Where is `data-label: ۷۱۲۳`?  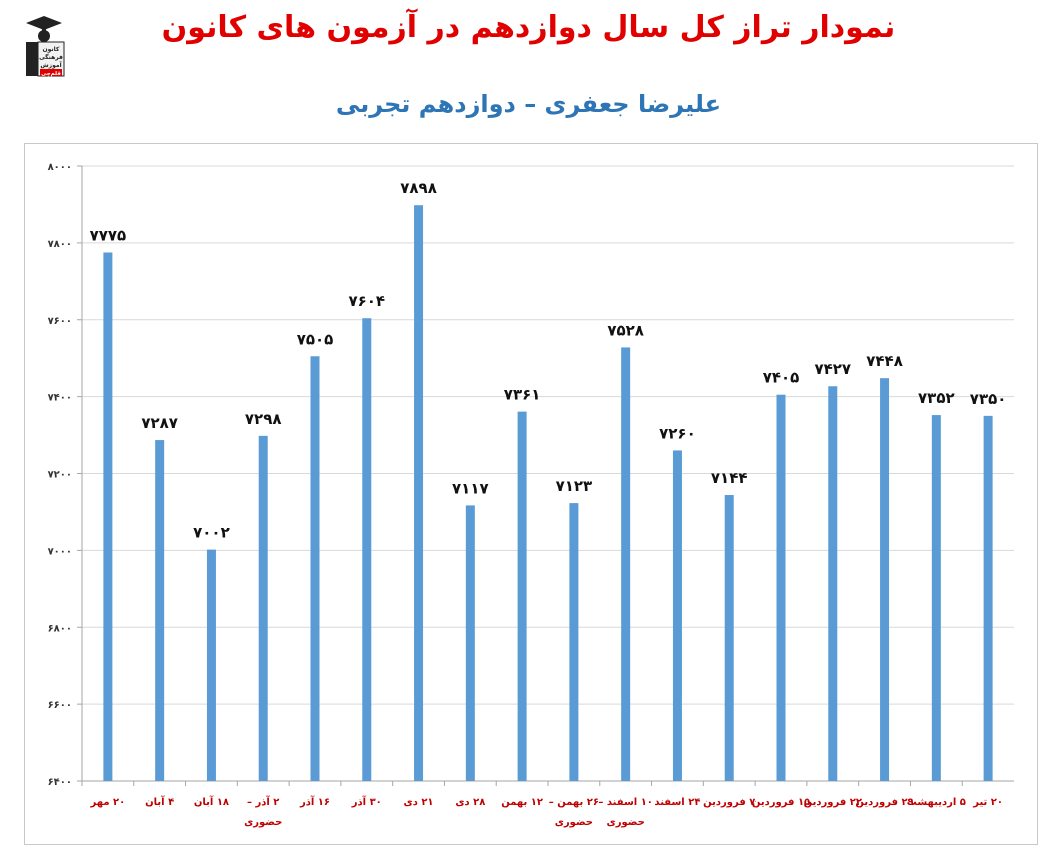 data-label: ۷۱۲۳ is located at coordinates (574, 486).